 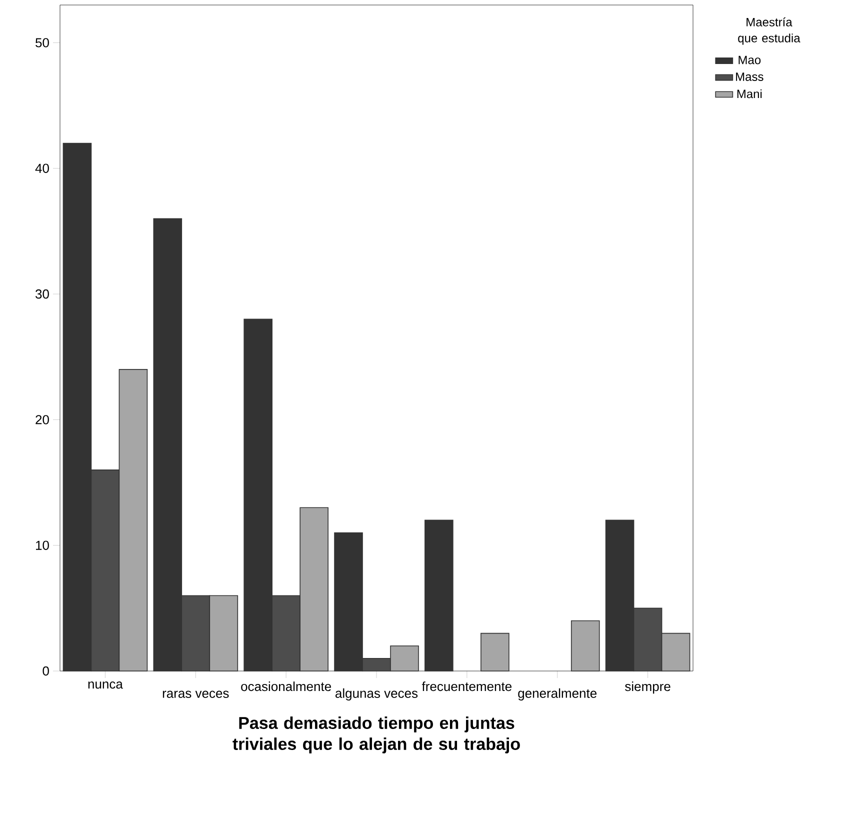 What do you see at coordinates (286, 687) in the screenshot?
I see `x-tick-label: ocasionalmente` at bounding box center [286, 687].